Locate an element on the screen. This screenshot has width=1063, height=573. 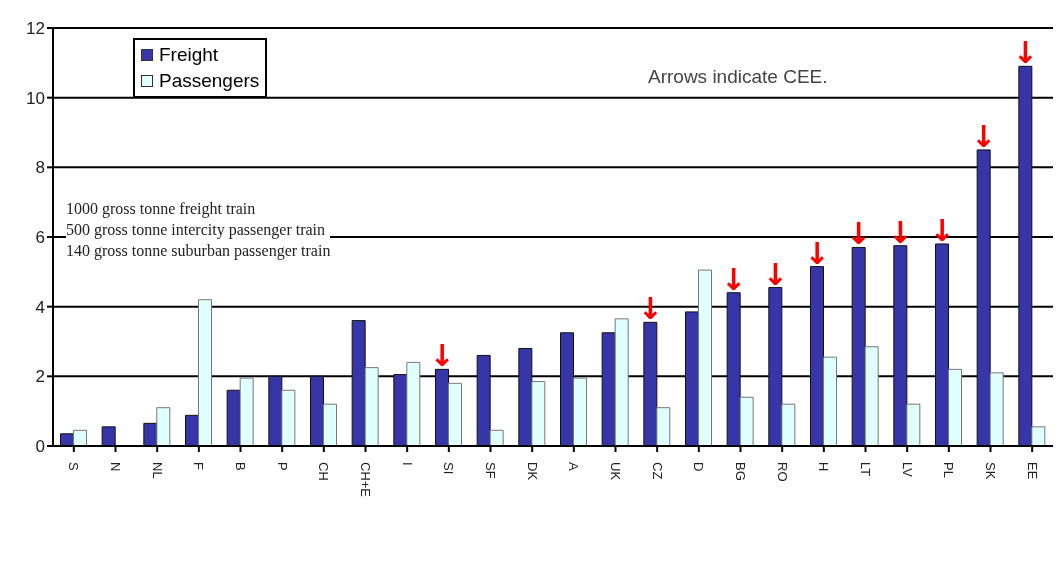
x-tick-label: P is located at coordinates (282, 466).